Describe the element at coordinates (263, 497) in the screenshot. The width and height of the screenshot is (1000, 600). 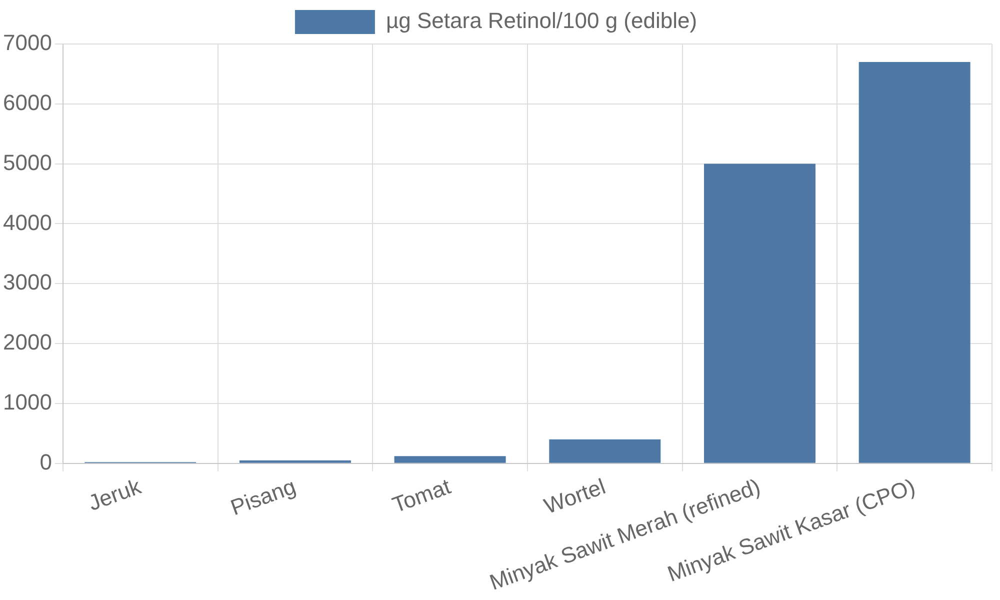
I see `x-tick-label: Pisang` at that location.